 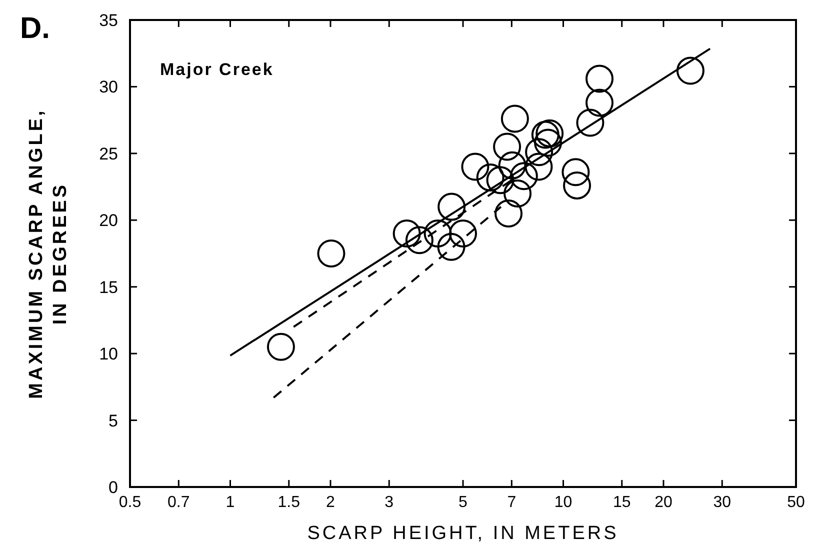 What do you see at coordinates (463, 533) in the screenshot?
I see `x-axis-title: SCARP HEIGHT, IN METERS` at bounding box center [463, 533].